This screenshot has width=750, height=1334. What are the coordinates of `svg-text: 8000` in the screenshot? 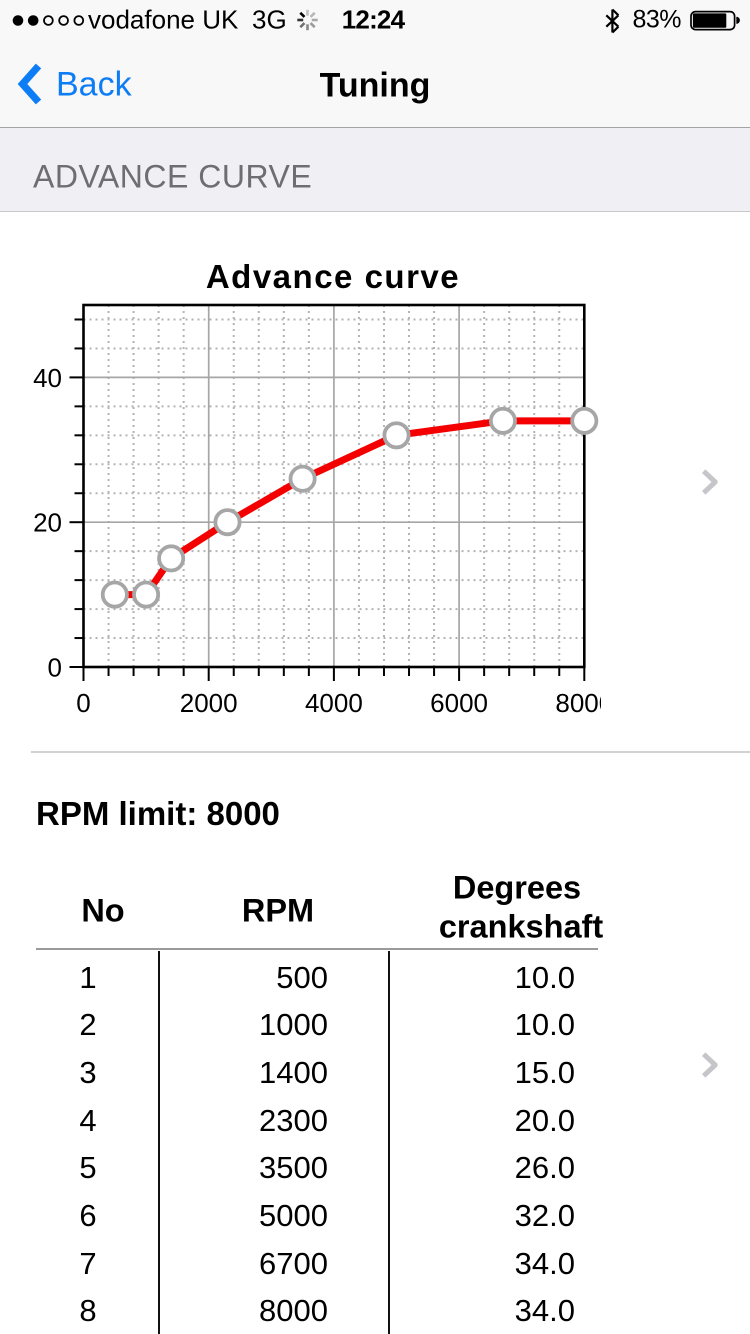 It's located at (578, 703).